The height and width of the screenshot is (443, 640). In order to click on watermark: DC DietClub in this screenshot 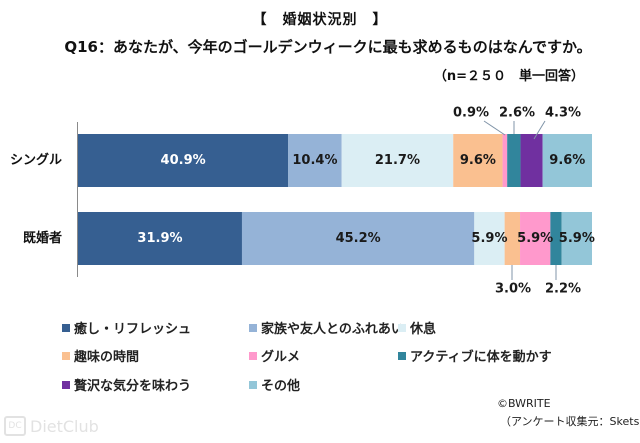, I will do `click(51, 426)`.